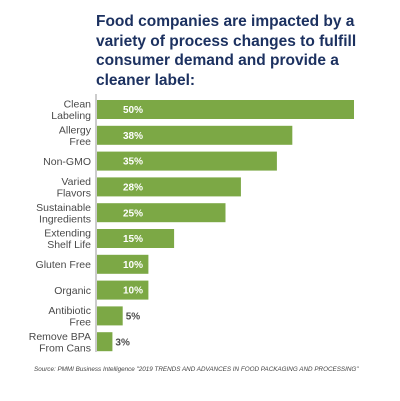 This screenshot has width=400, height=401. I want to click on category-label: Allergy Free, so click(75, 136).